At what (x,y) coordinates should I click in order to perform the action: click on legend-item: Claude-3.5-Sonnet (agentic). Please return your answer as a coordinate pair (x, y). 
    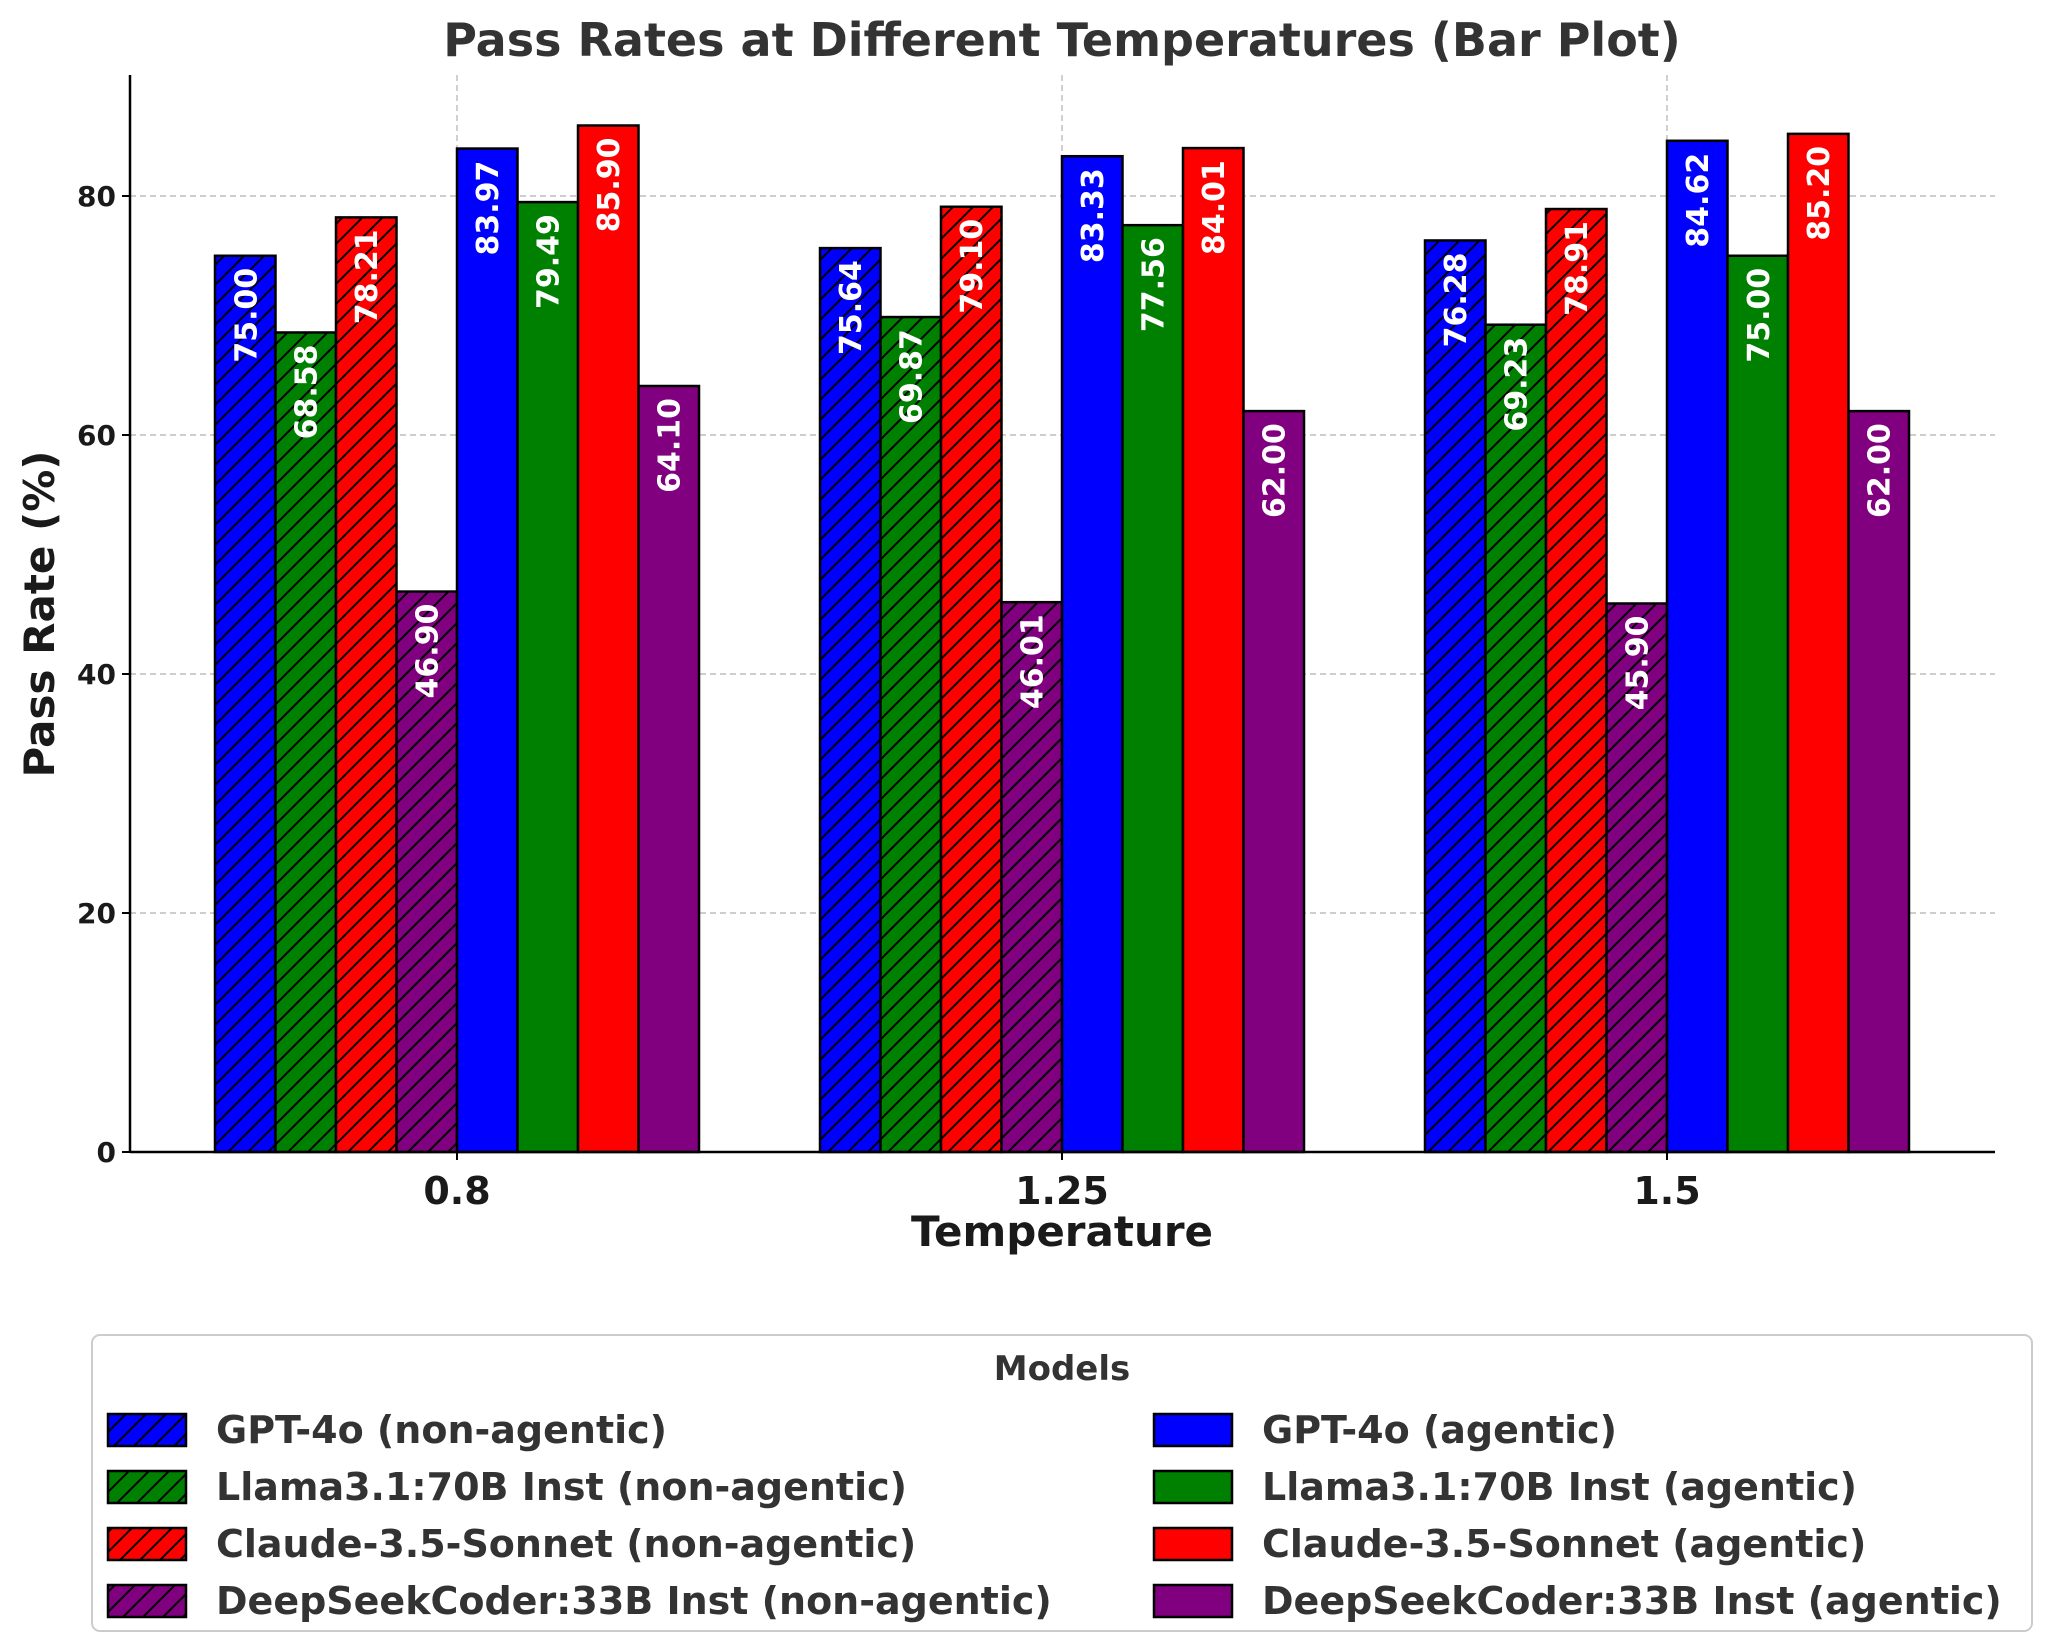
    Looking at the image, I should click on (1509, 1544).